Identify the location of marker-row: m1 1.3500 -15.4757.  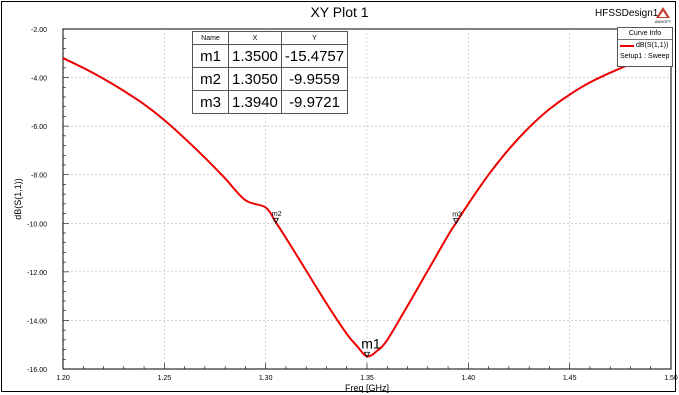
(270, 56).